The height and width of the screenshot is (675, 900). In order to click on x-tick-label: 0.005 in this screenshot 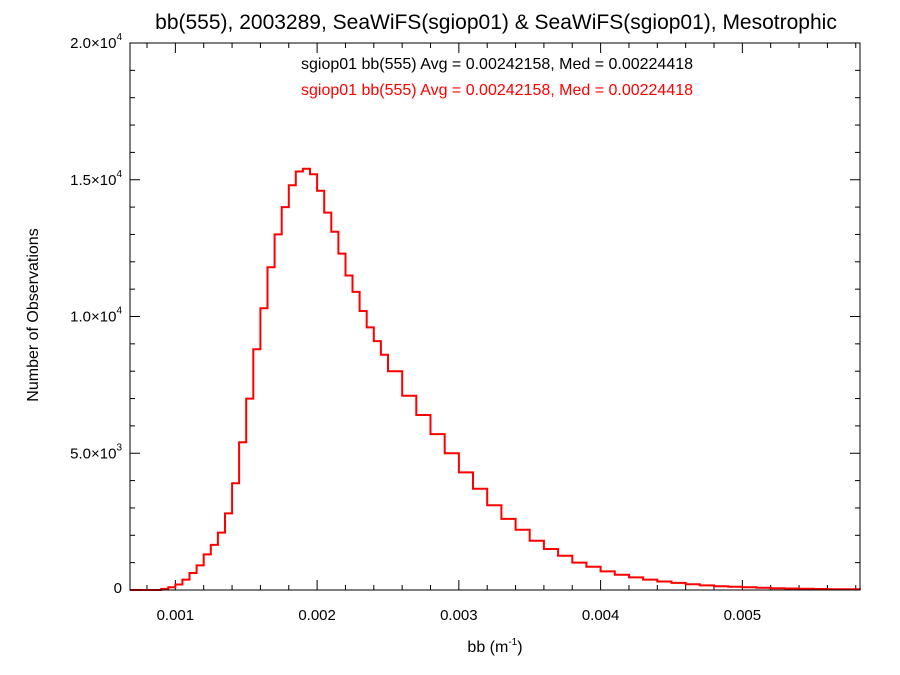, I will do `click(743, 615)`.